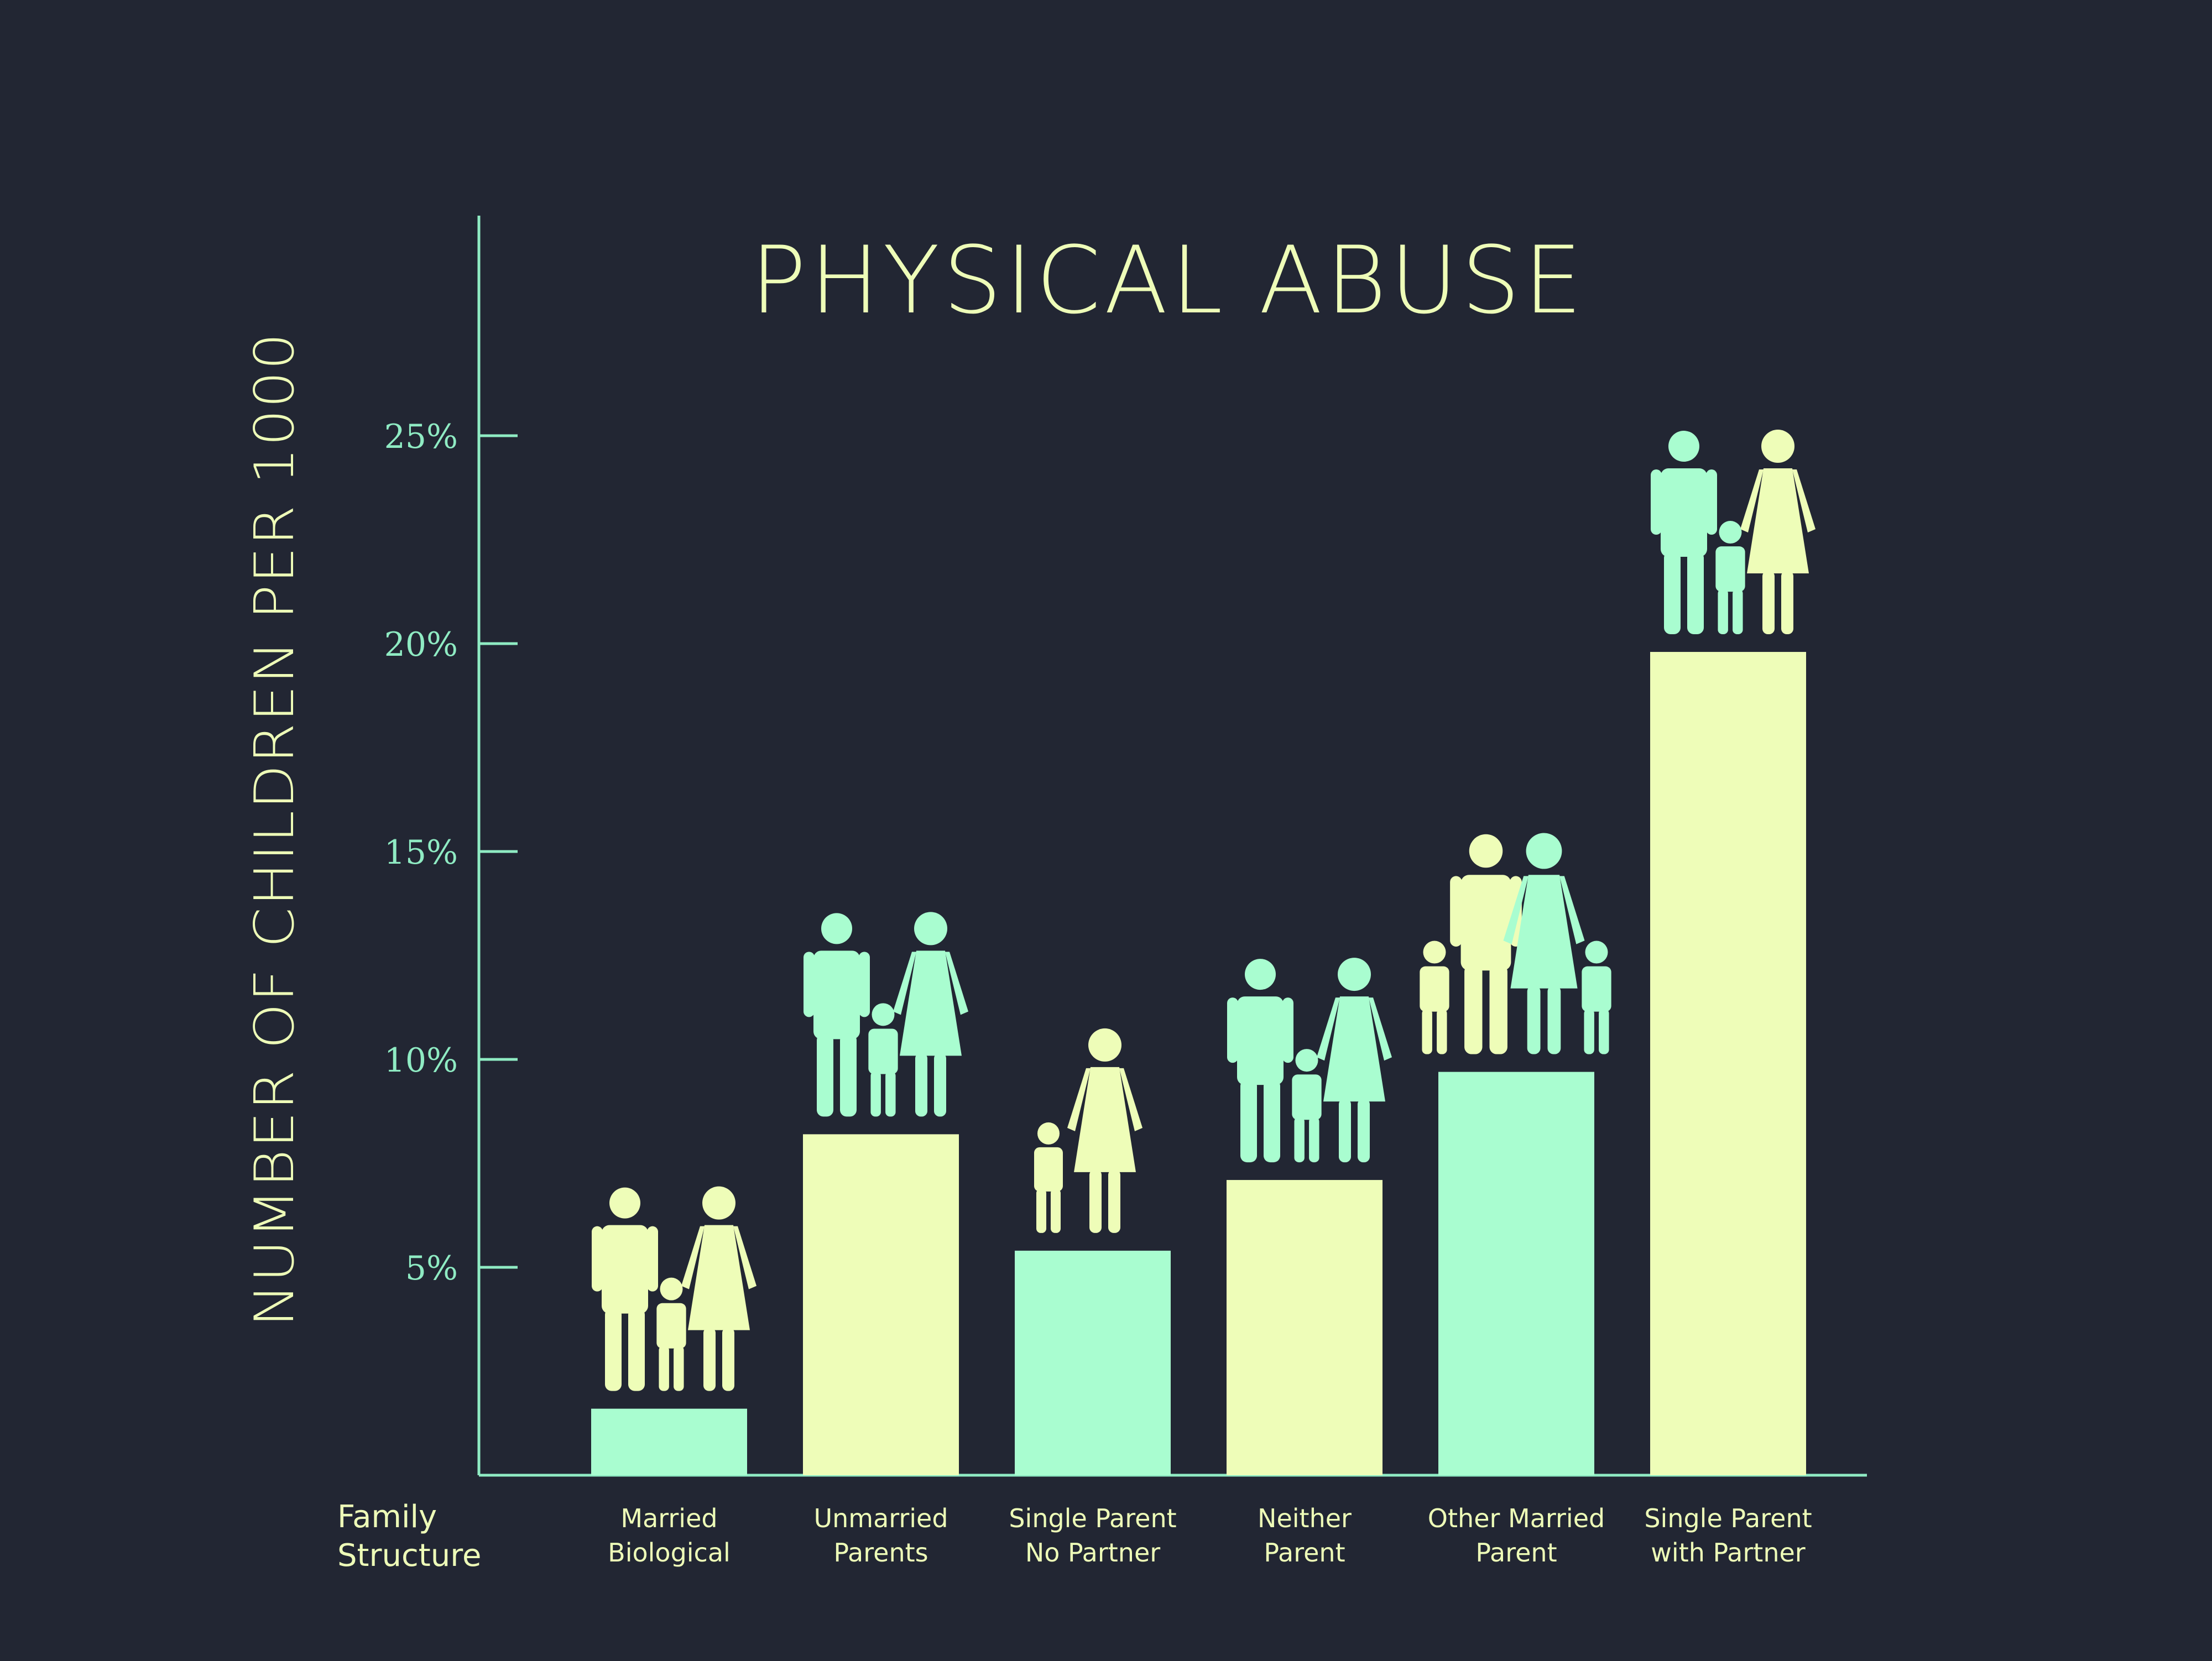 This screenshot has width=2212, height=1661. I want to click on x-tick-label: Married, so click(669, 1518).